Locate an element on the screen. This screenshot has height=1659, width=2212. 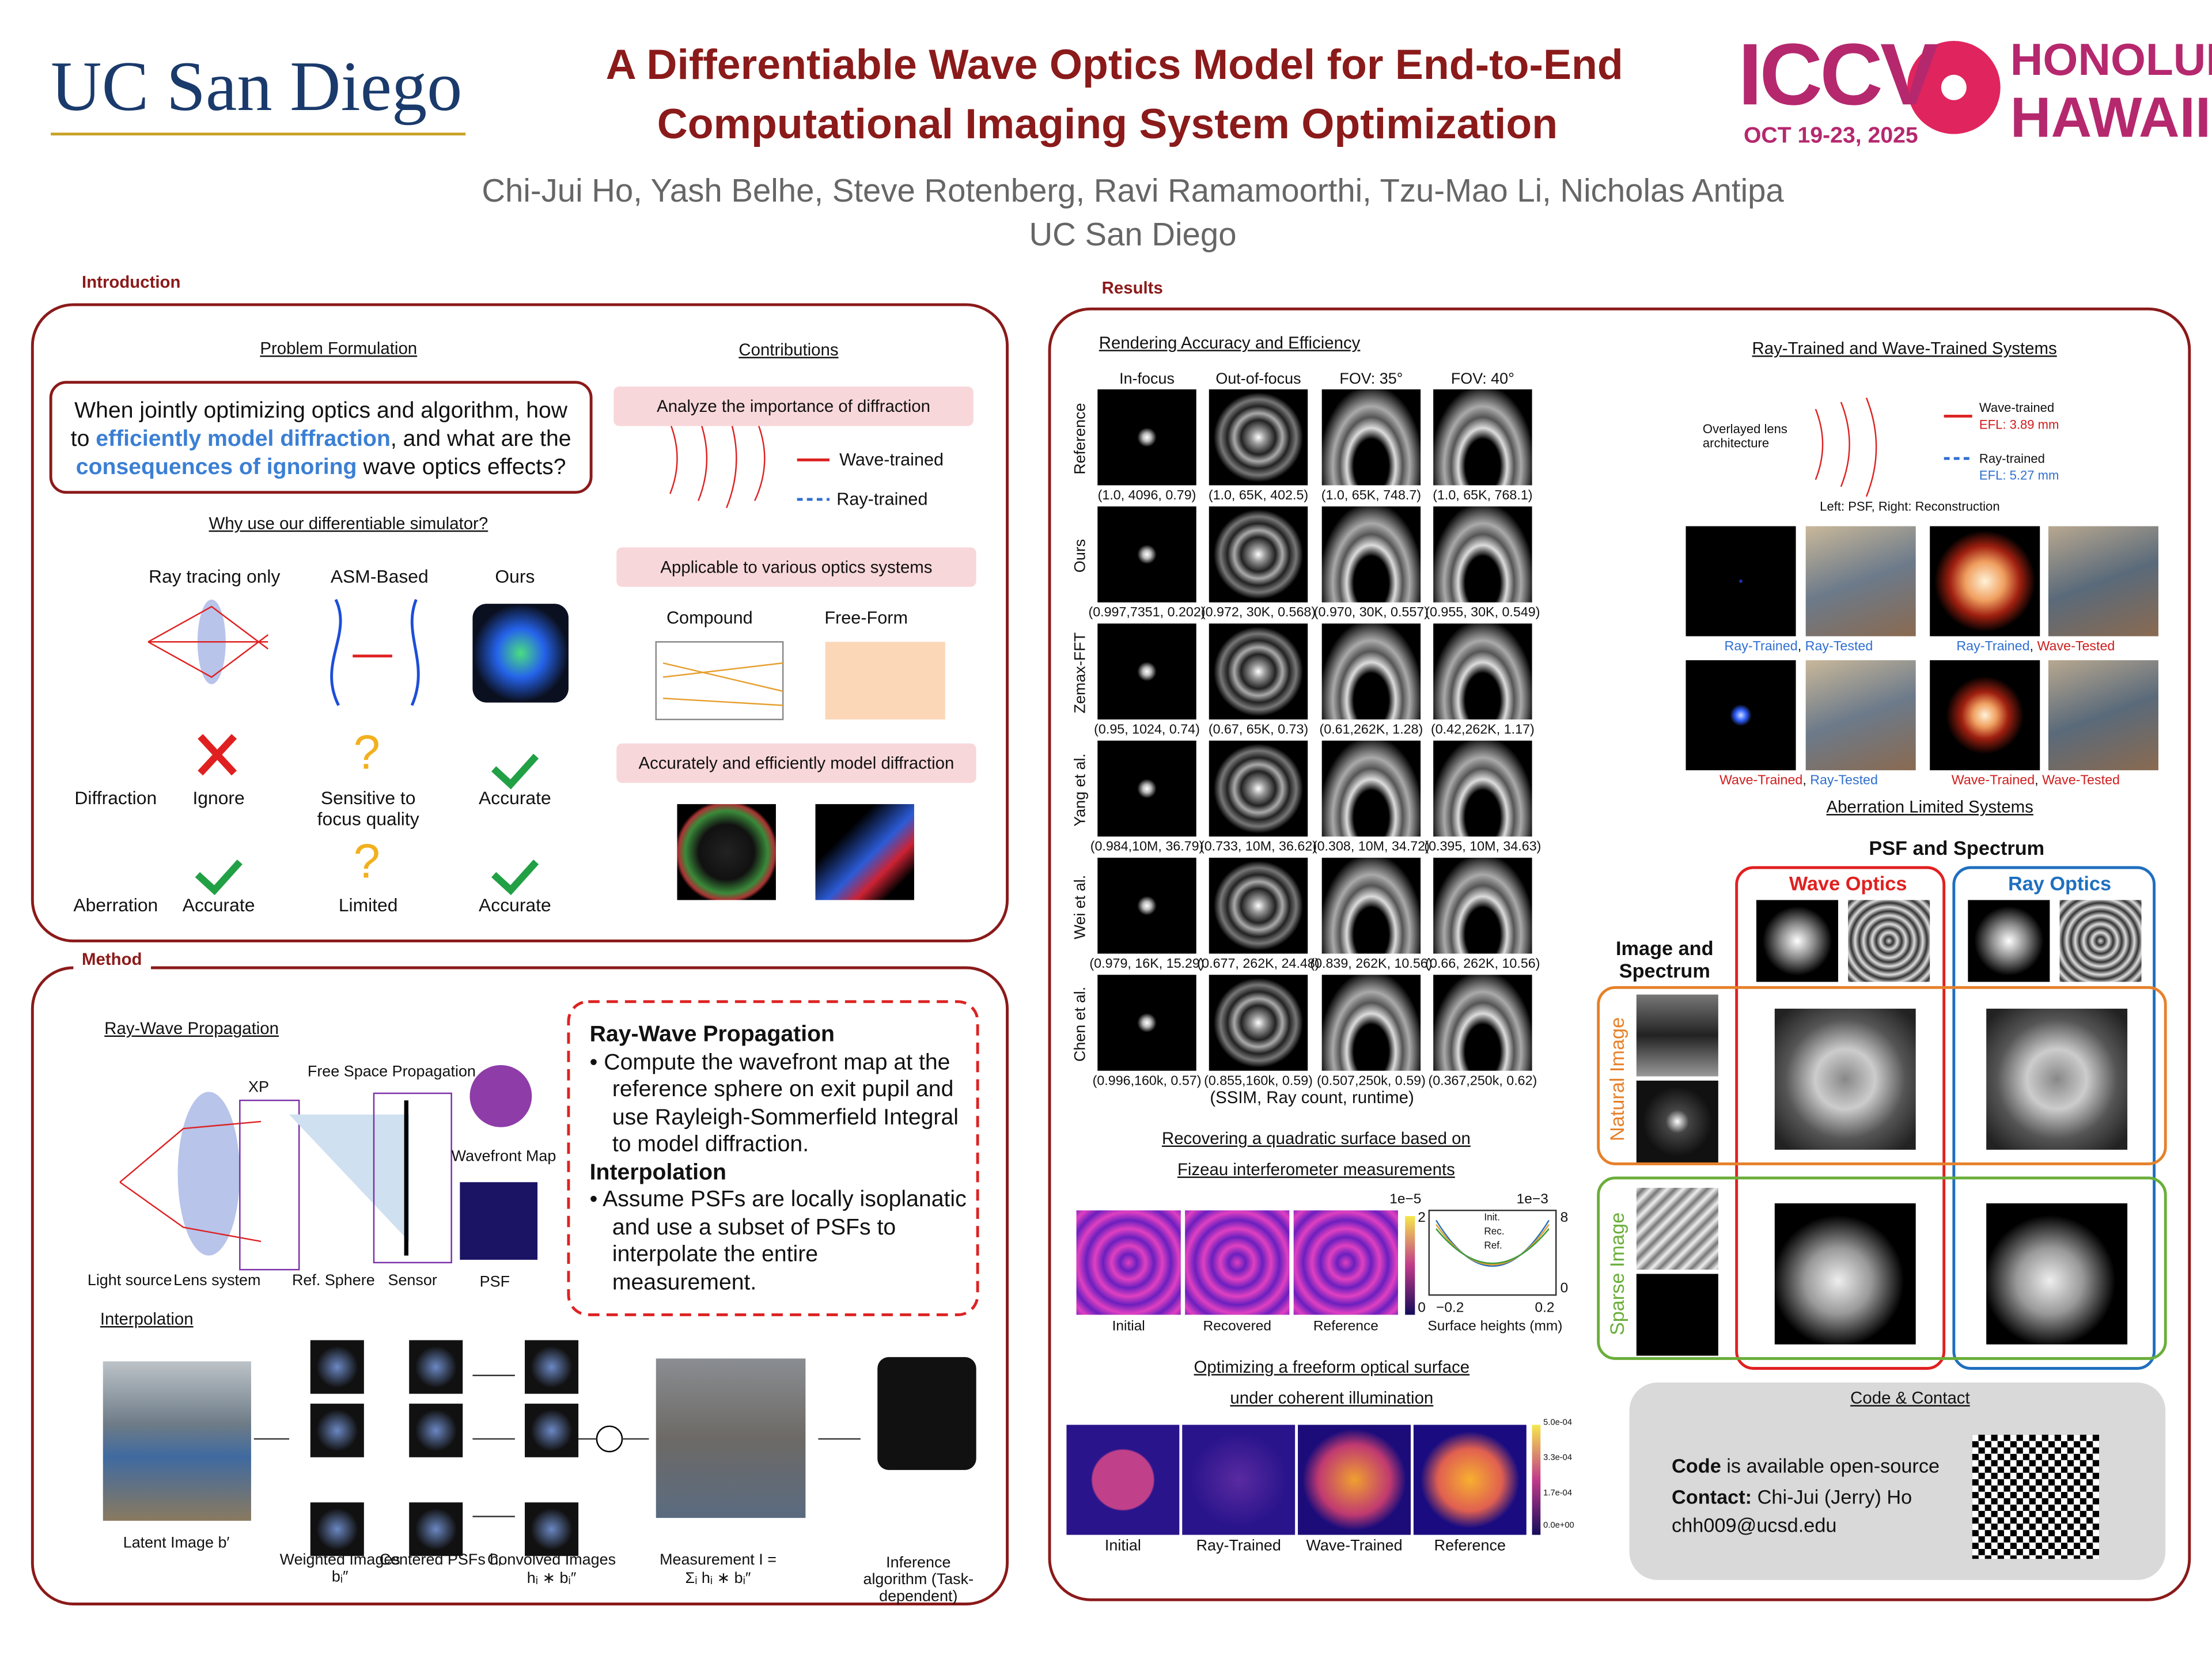
row-label: Yang et al. is located at coordinates (1080, 790).